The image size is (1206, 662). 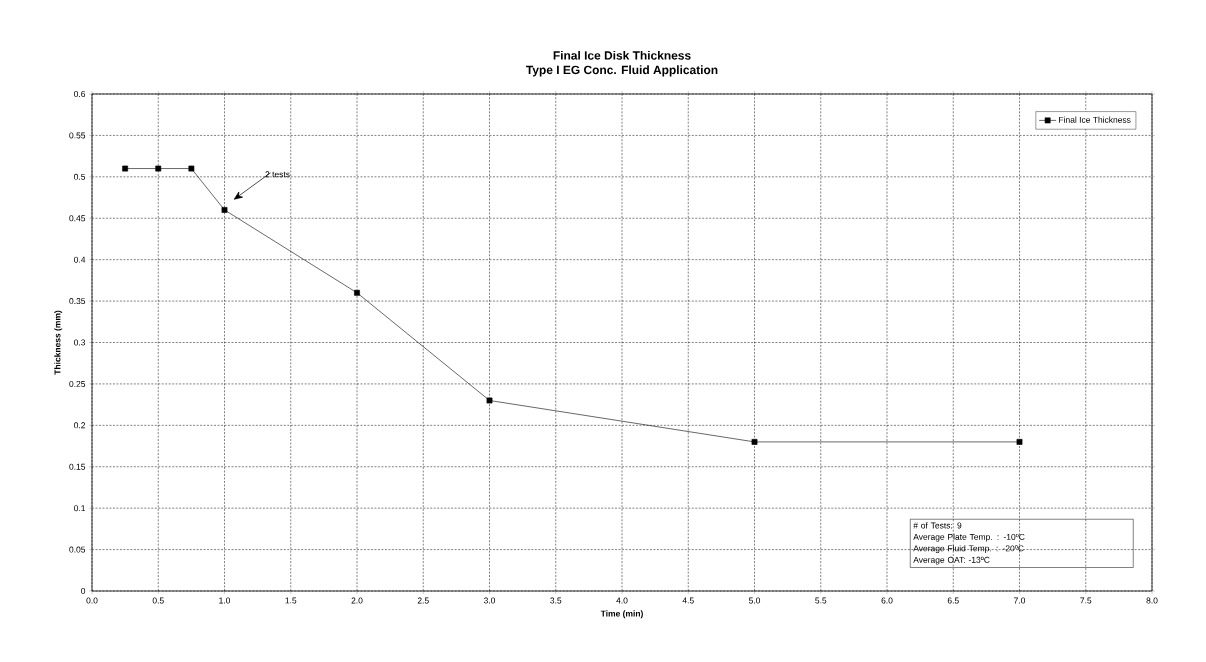 I want to click on x-tick-label: 0.0, so click(x=92, y=600).